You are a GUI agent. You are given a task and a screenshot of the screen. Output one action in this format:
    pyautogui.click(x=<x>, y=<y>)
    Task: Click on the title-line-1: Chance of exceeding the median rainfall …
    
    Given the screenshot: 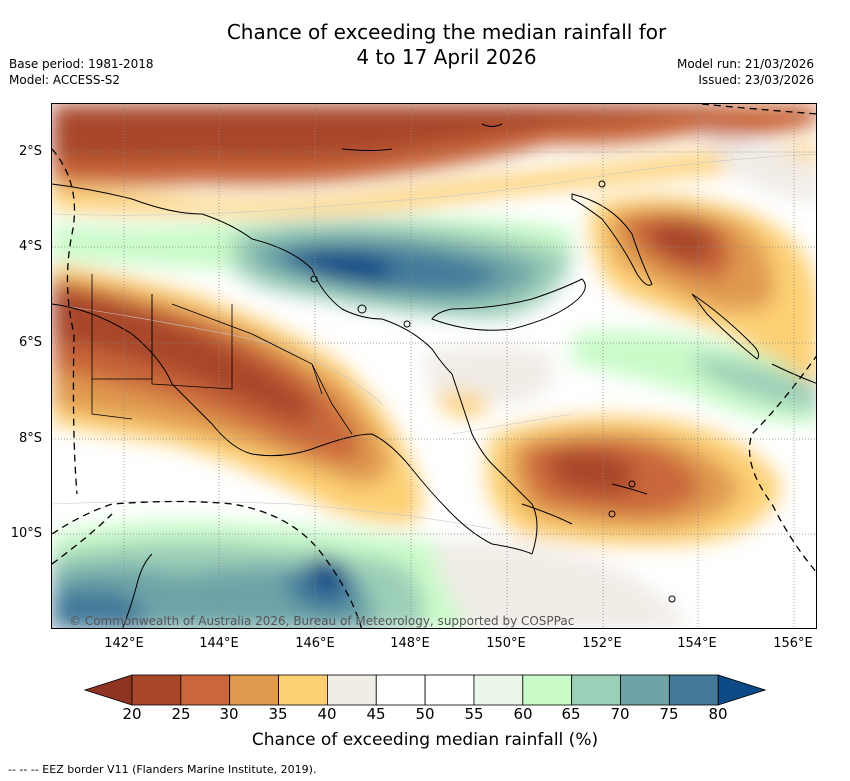 What is the action you would take?
    pyautogui.click(x=446, y=32)
    